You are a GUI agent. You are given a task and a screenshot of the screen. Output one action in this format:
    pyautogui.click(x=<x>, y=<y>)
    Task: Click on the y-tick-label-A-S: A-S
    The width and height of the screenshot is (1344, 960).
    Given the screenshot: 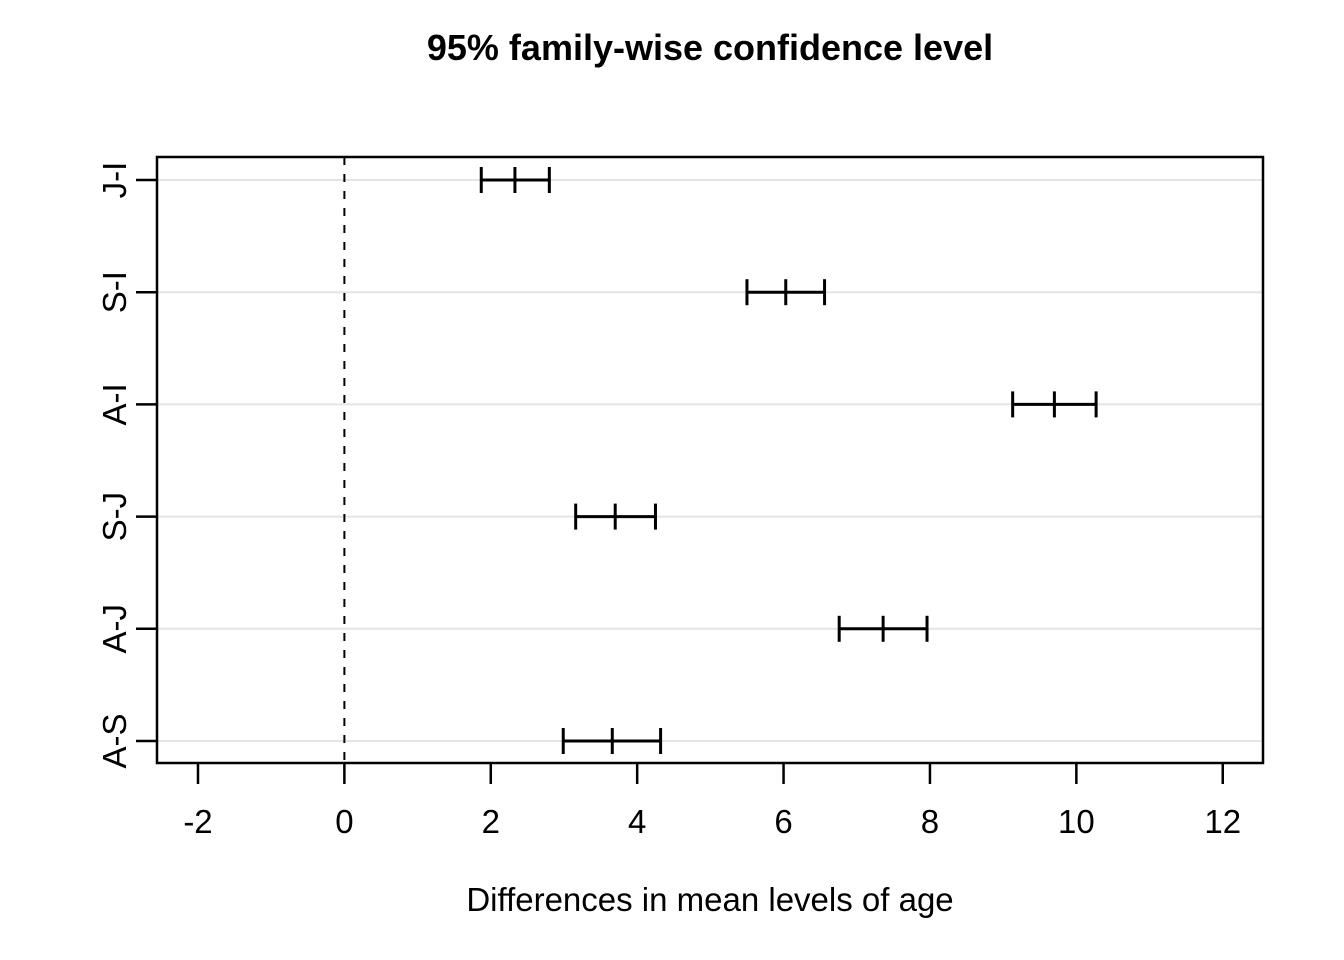 What is the action you would take?
    pyautogui.click(x=114, y=740)
    